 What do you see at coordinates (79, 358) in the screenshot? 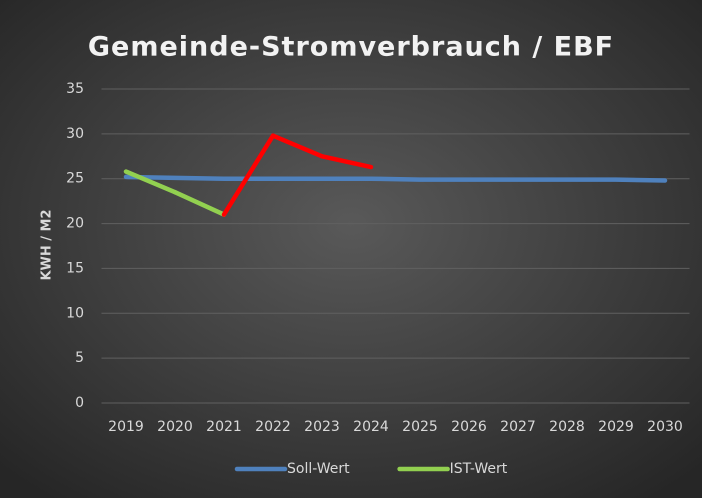
I see `y-tick-label: 5` at bounding box center [79, 358].